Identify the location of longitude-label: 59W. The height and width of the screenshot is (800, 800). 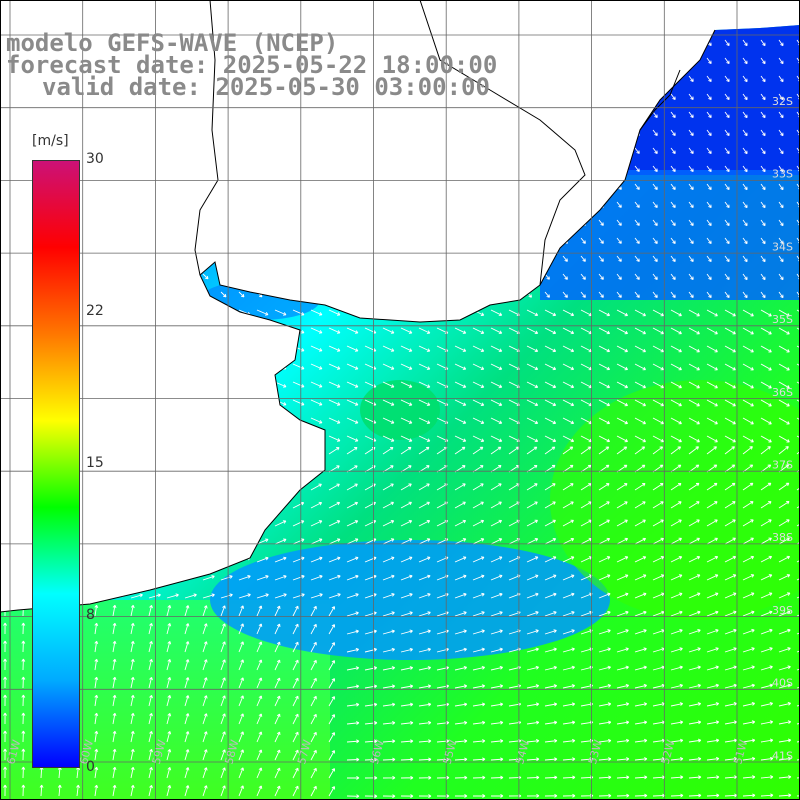
(159, 752).